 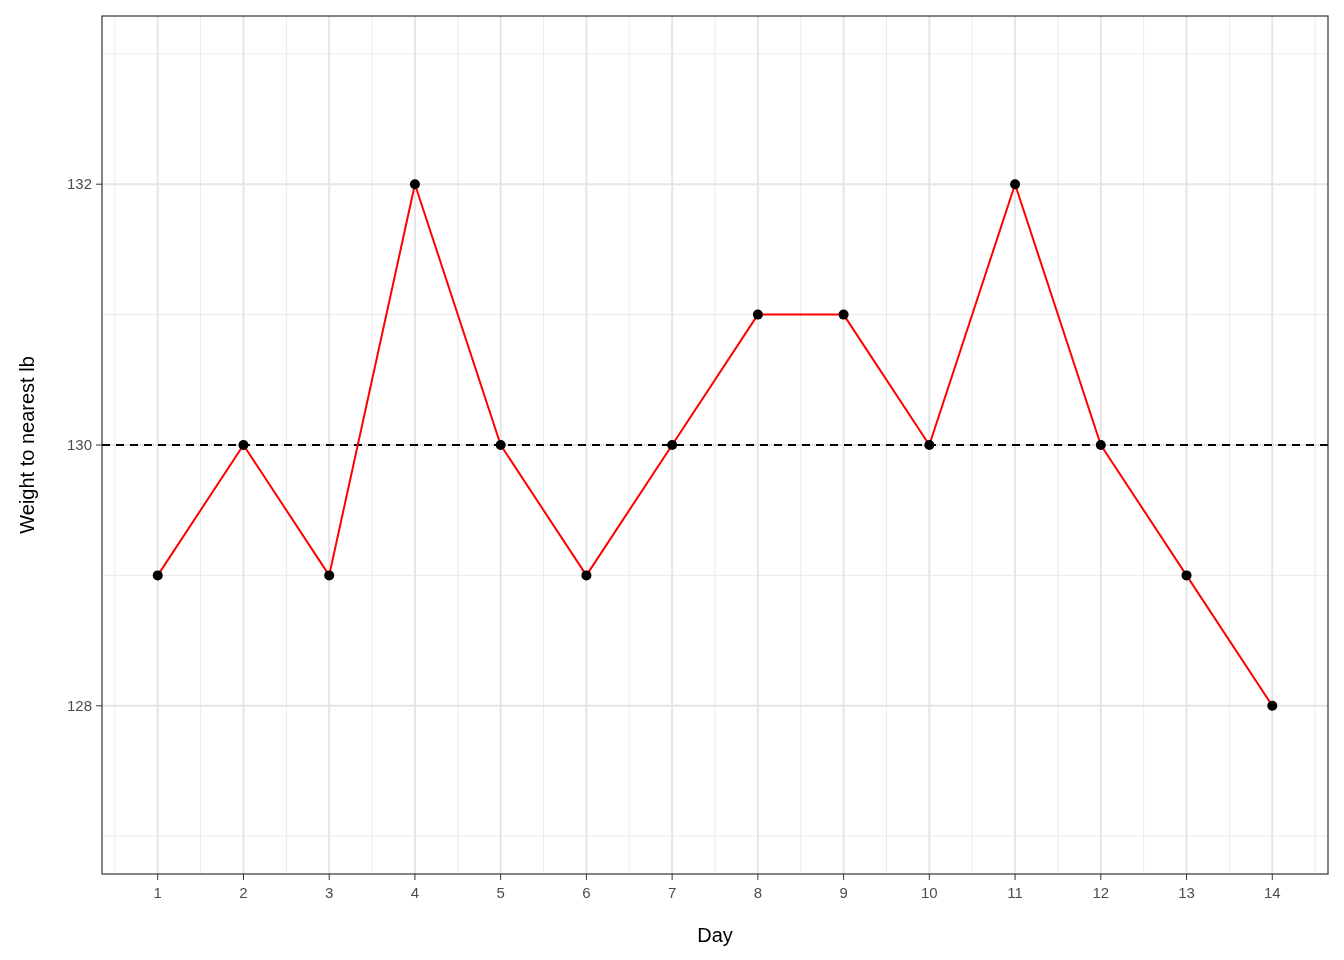 I want to click on y-axis-title: Weight to nearest lb, so click(x=27, y=445).